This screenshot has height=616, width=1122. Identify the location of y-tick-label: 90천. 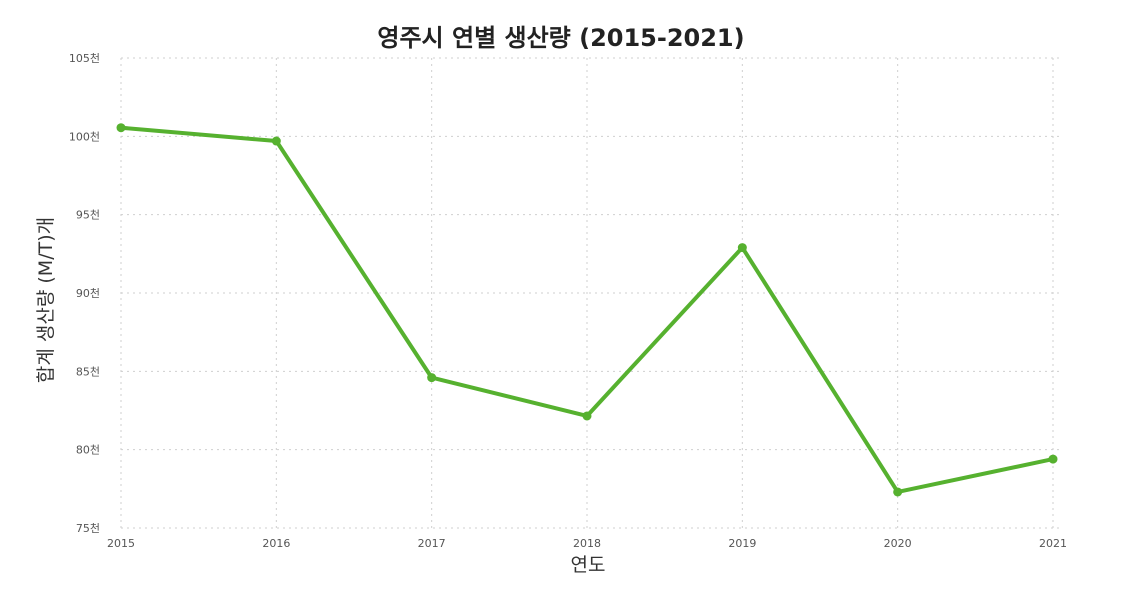
(88, 293).